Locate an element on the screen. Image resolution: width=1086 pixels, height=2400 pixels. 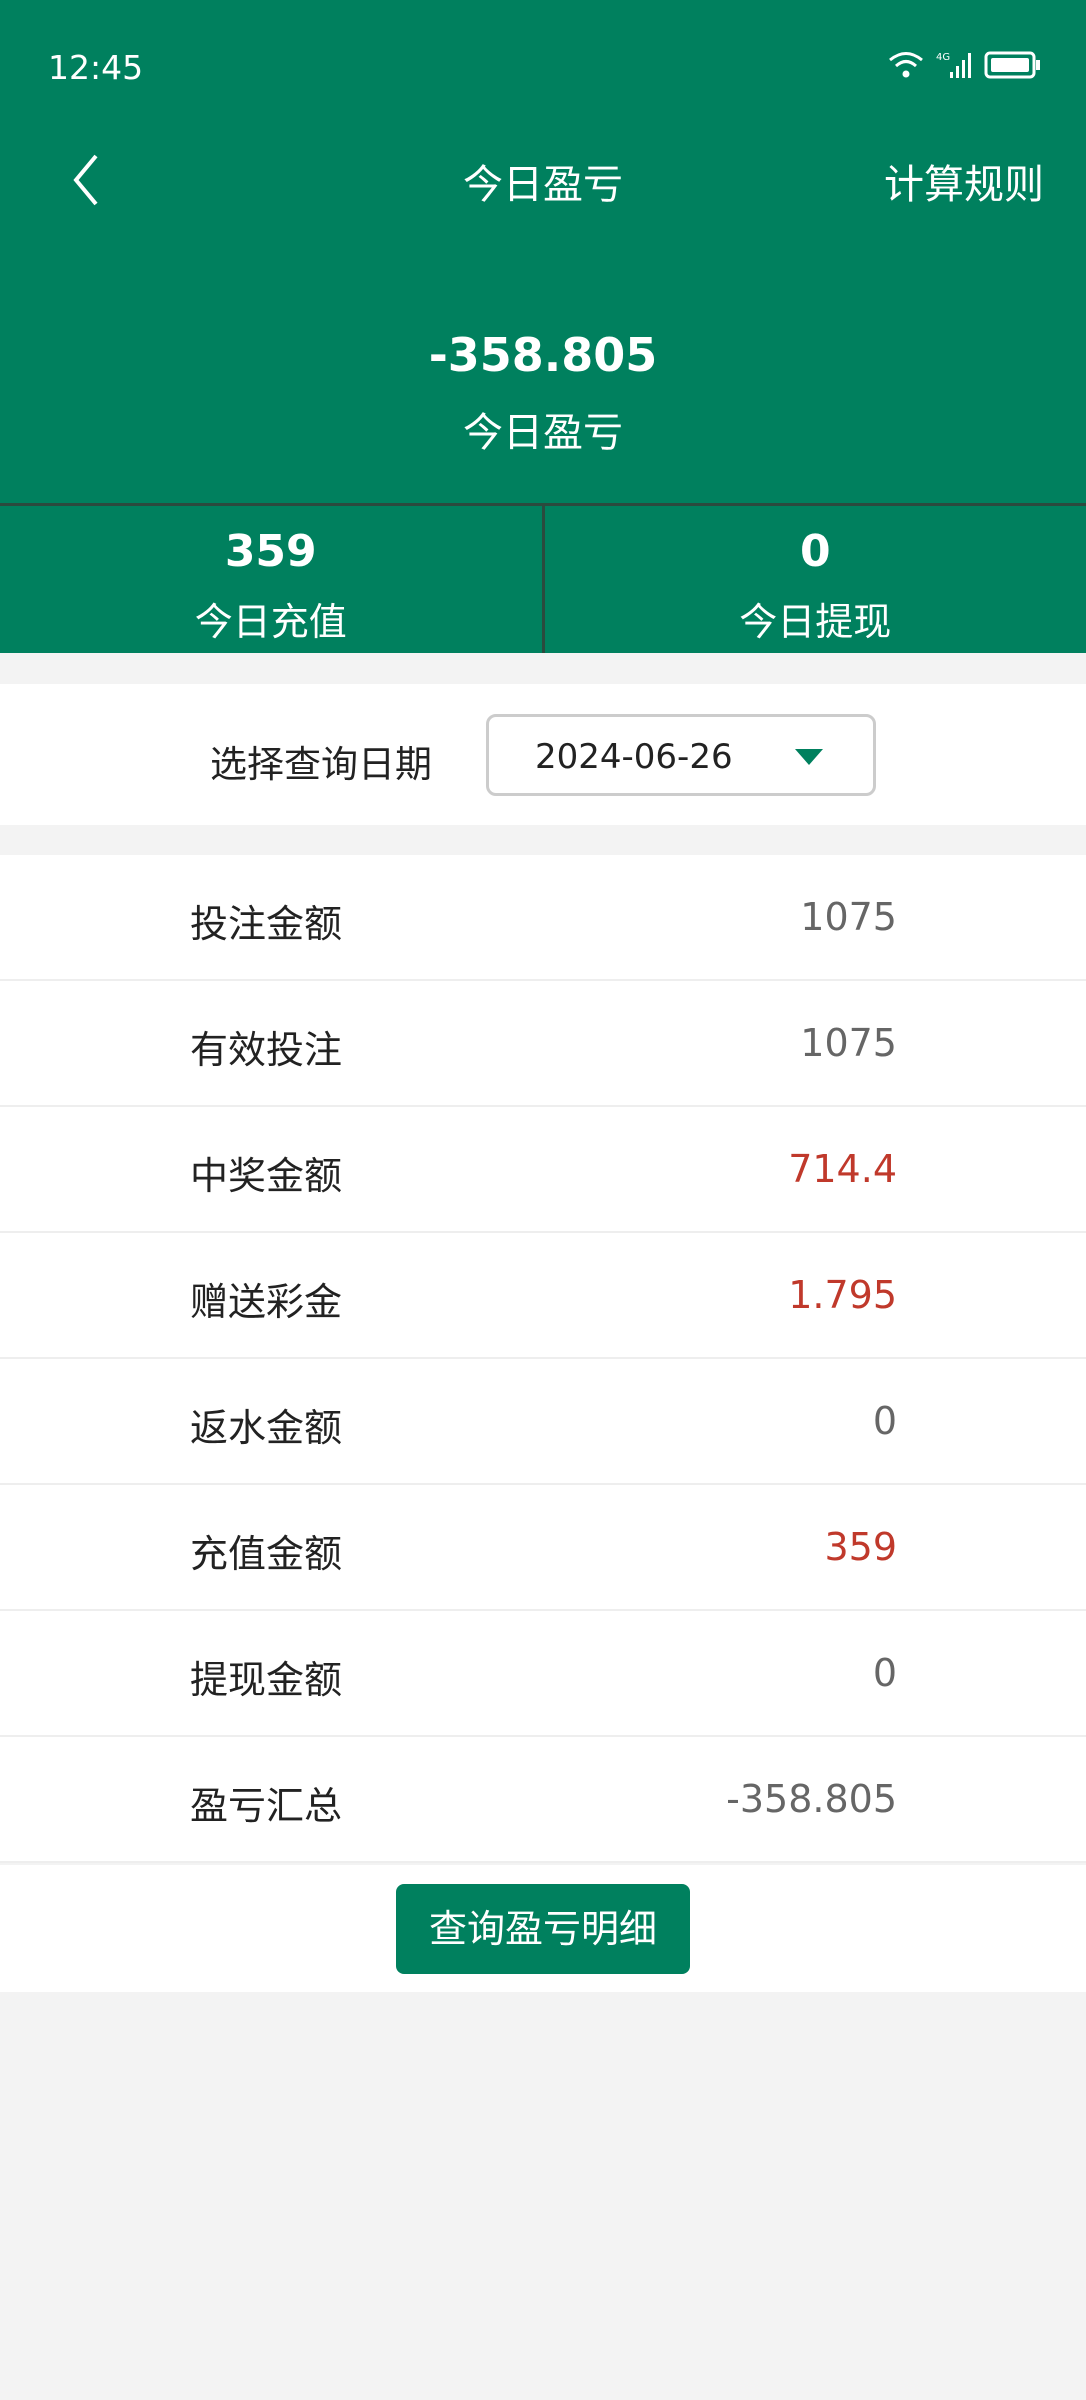
wifi-icon is located at coordinates (906, 65).